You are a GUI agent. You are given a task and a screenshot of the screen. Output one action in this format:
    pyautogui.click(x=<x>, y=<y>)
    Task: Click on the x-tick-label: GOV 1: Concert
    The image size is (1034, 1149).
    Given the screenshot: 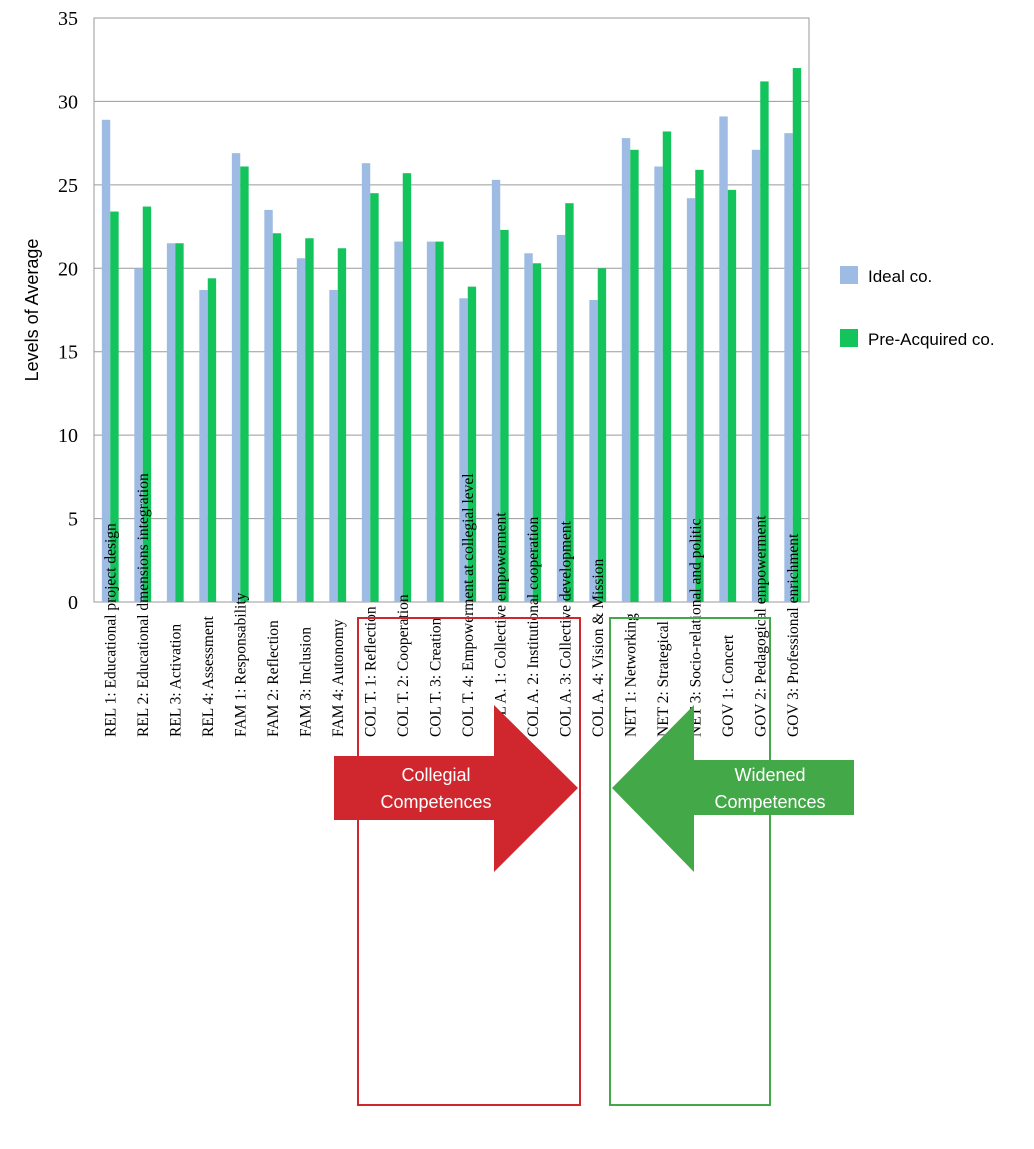 What is the action you would take?
    pyautogui.click(x=728, y=685)
    